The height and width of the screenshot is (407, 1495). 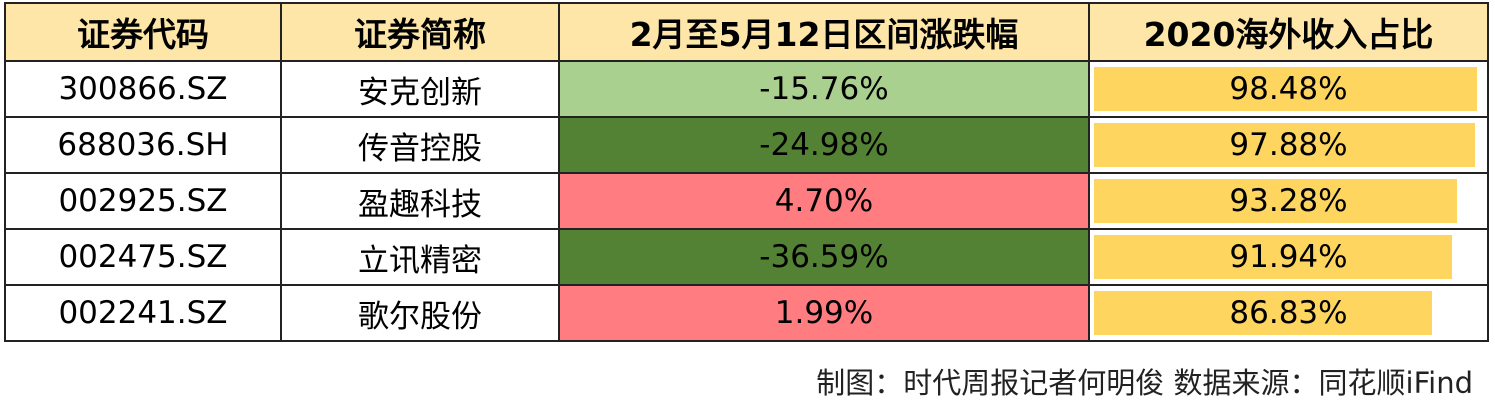 I want to click on name-cell: 歌尔股份, so click(x=420, y=313).